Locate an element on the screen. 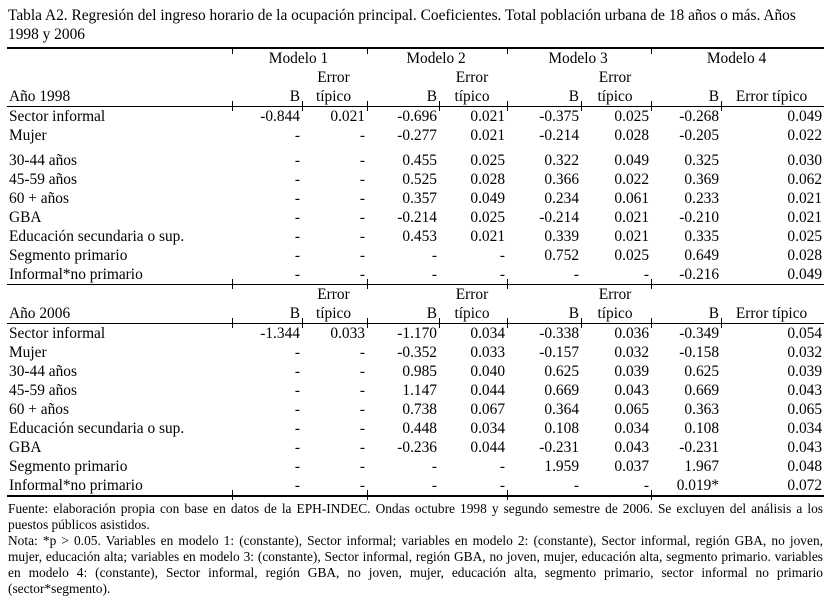 The width and height of the screenshot is (829, 601). value-cell: 0.625 is located at coordinates (562, 371).